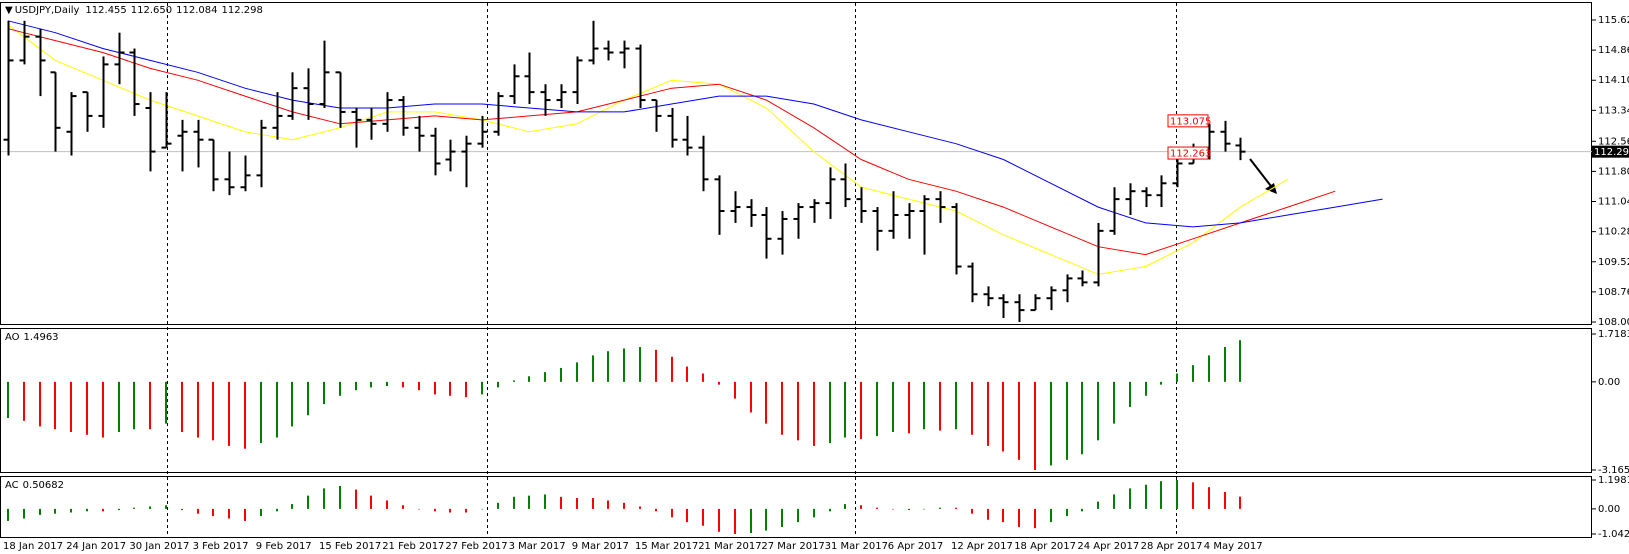 This screenshot has width=1629, height=554. What do you see at coordinates (476, 546) in the screenshot?
I see `x-tick-label: 27 Feb 2017` at bounding box center [476, 546].